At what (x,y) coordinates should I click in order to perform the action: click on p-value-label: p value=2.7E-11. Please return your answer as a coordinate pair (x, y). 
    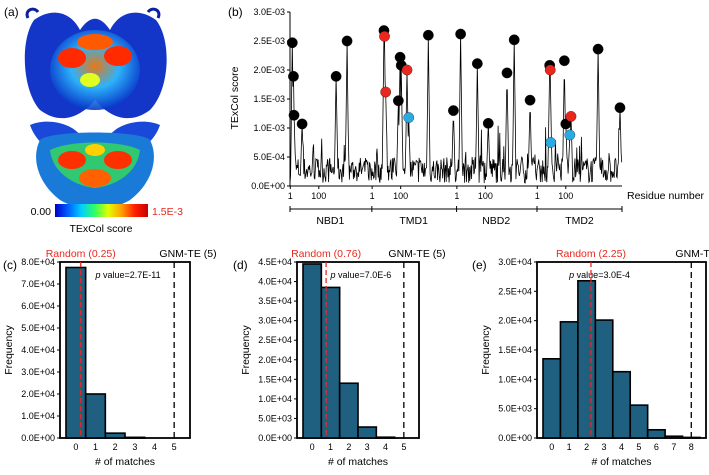
    Looking at the image, I should click on (128, 275).